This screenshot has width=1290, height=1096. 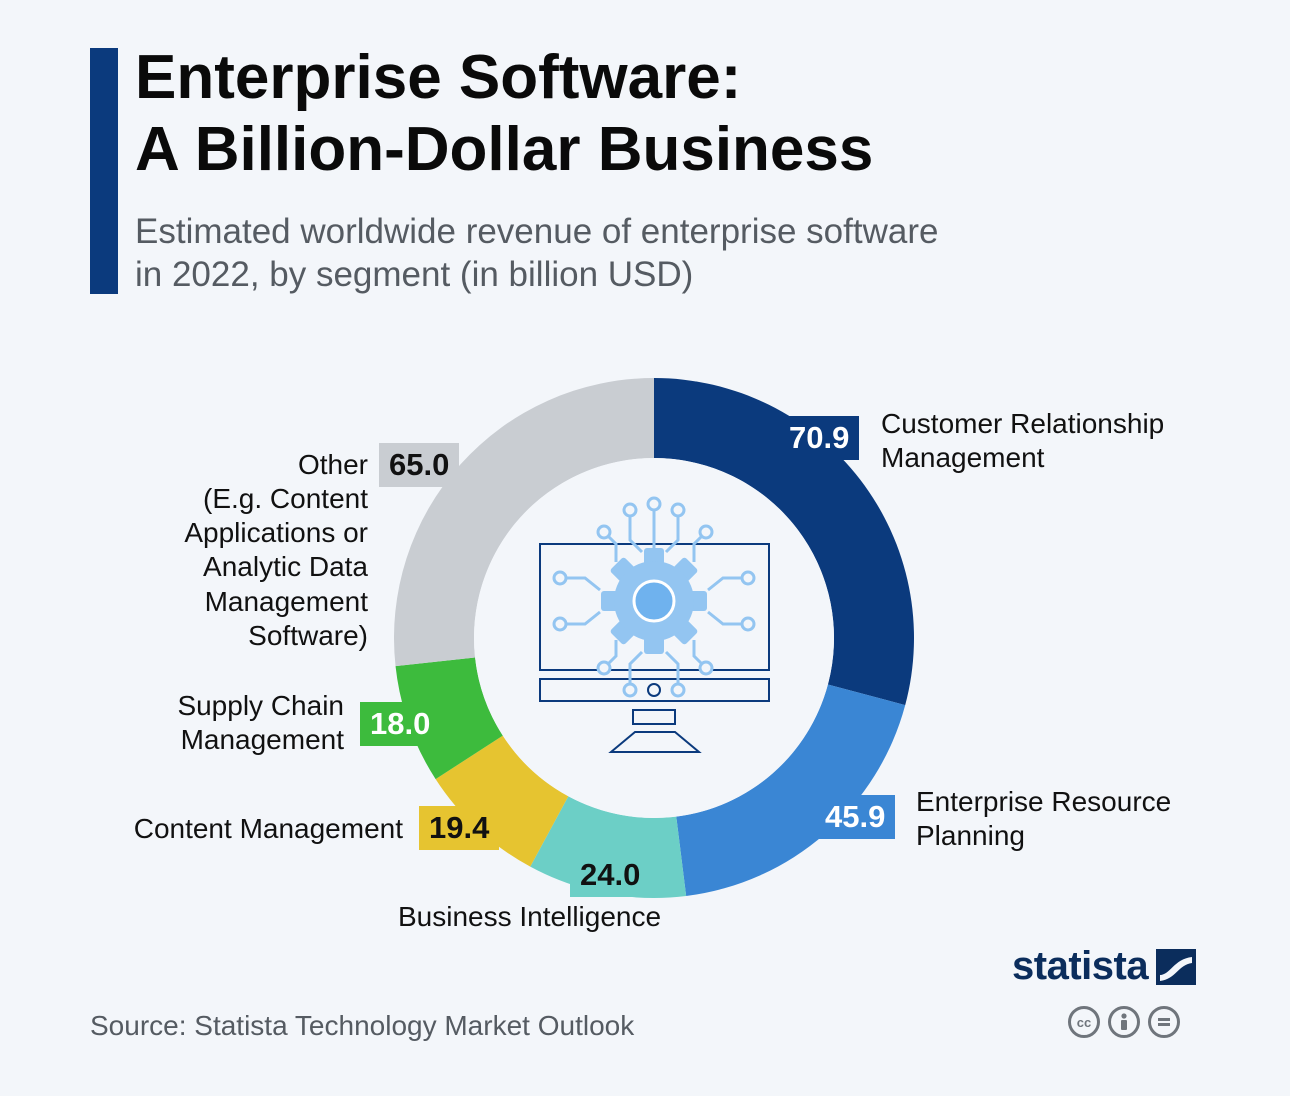 I want to click on statista-logo: statista, so click(x=1104, y=966).